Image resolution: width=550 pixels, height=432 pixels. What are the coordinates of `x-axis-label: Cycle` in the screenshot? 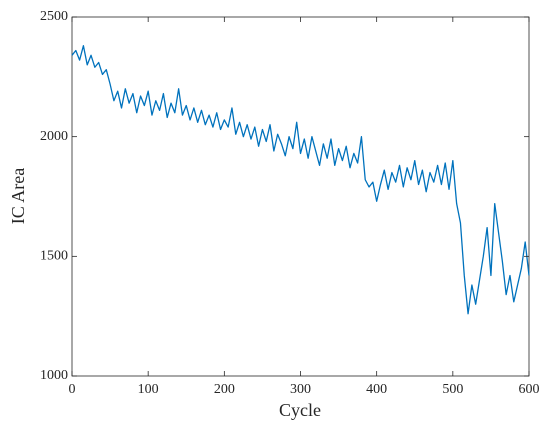 It's located at (300, 410).